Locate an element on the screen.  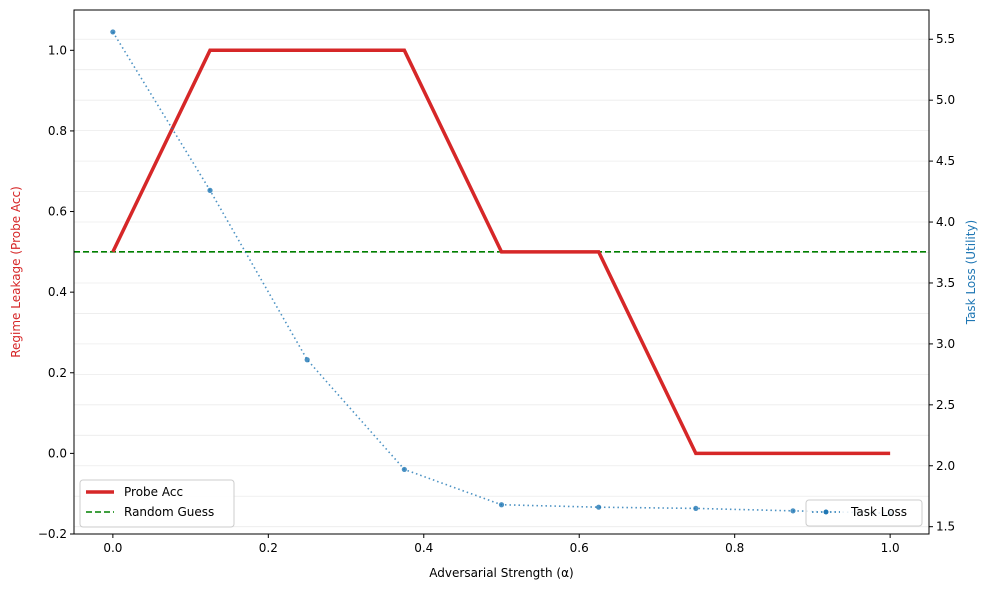
right-tick-label: 3.0 is located at coordinates (945, 344).